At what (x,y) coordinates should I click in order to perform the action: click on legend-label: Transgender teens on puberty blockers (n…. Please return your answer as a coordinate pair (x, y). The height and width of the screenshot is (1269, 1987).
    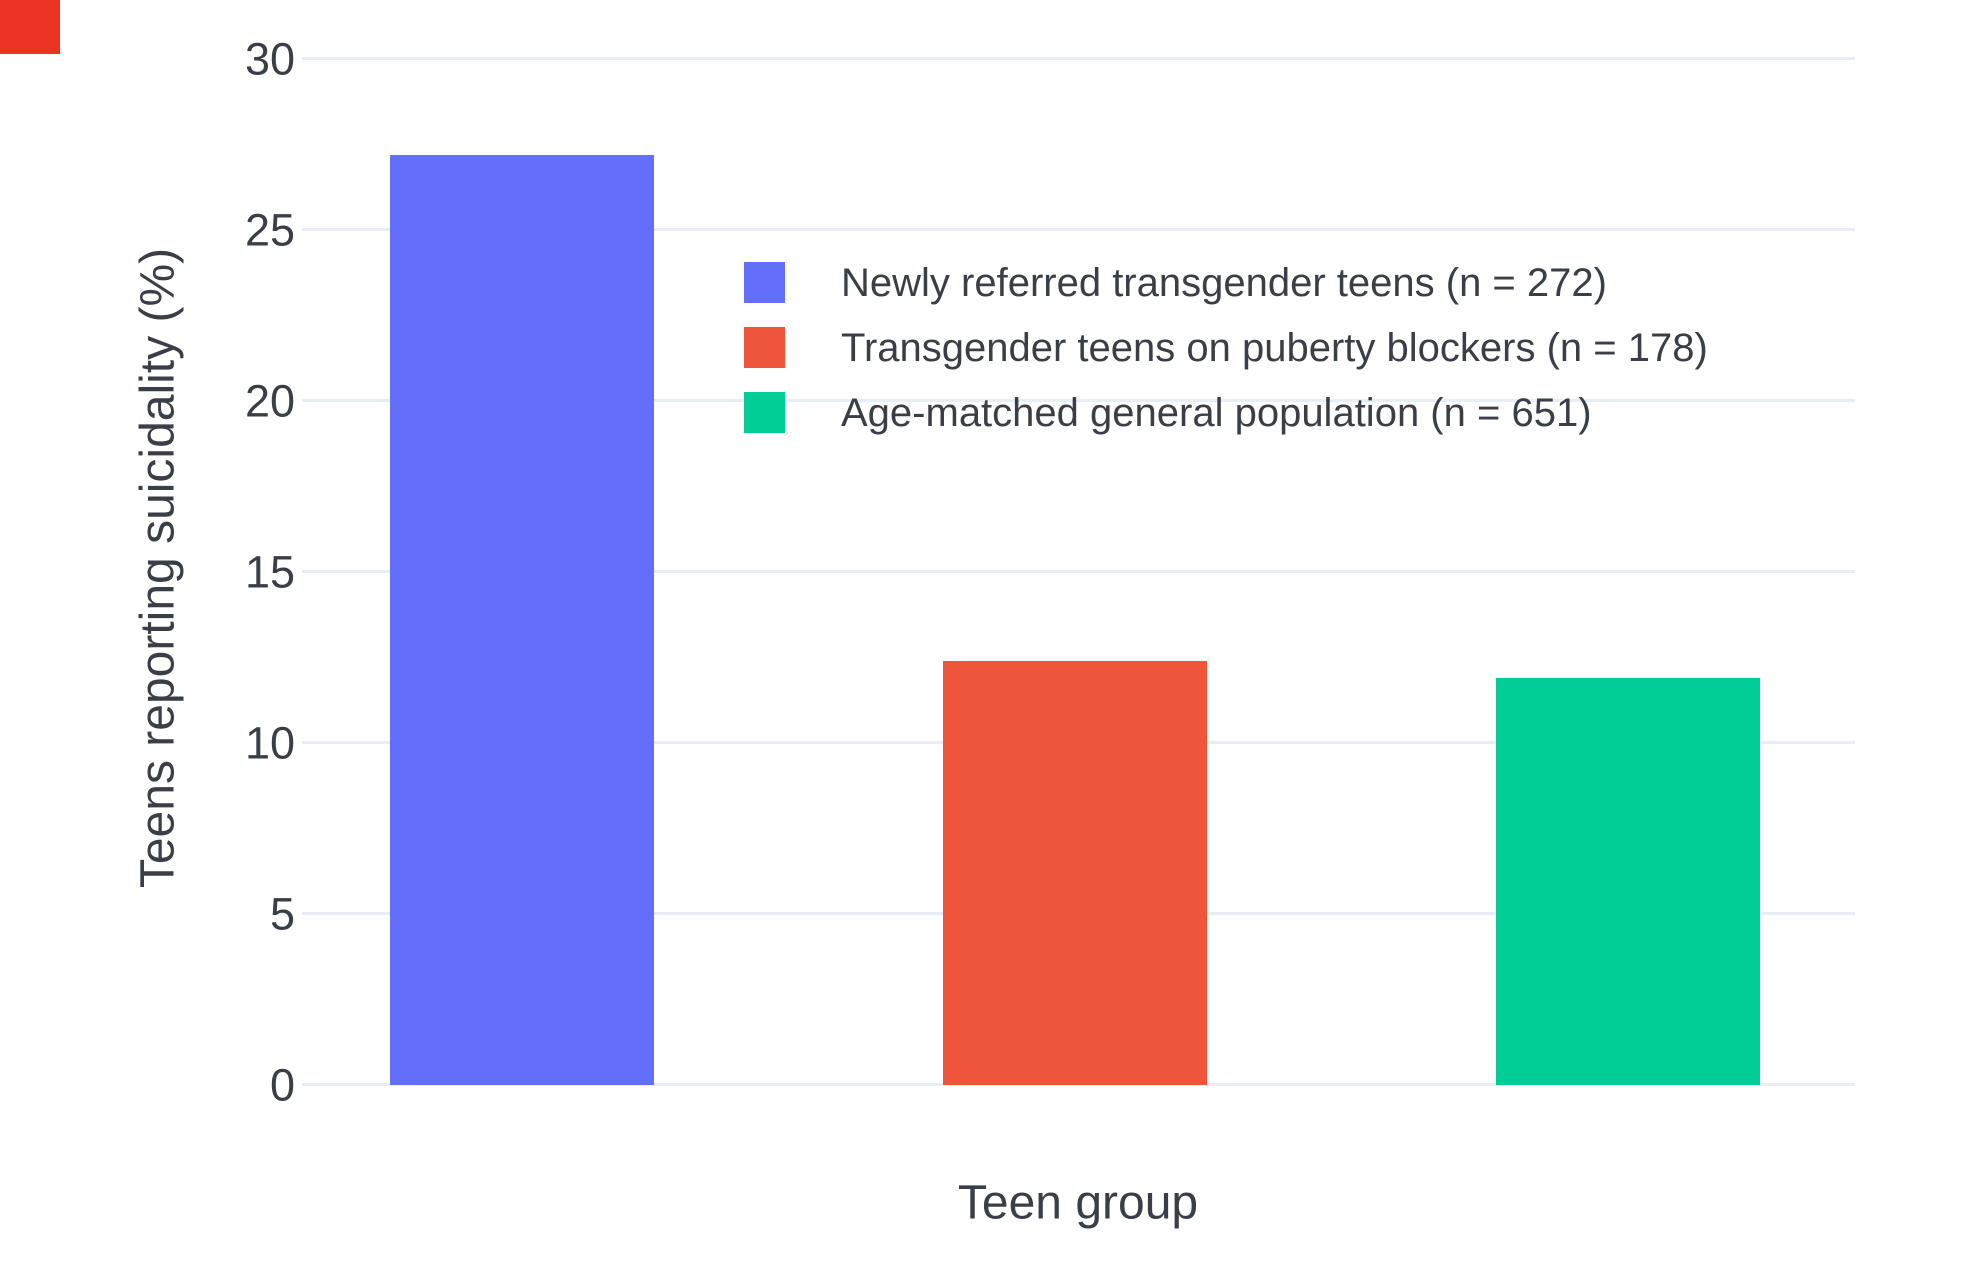
    Looking at the image, I should click on (1274, 347).